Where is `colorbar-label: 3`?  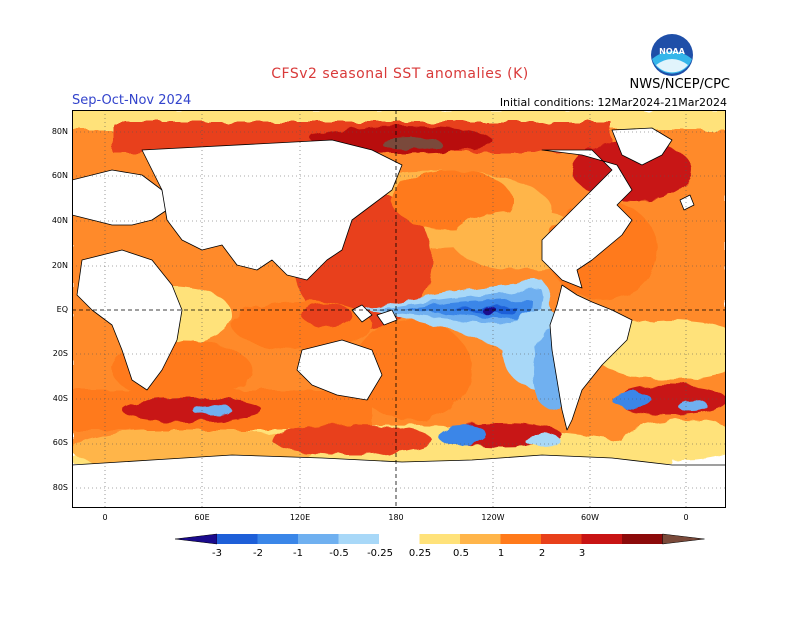 colorbar-label: 3 is located at coordinates (582, 553).